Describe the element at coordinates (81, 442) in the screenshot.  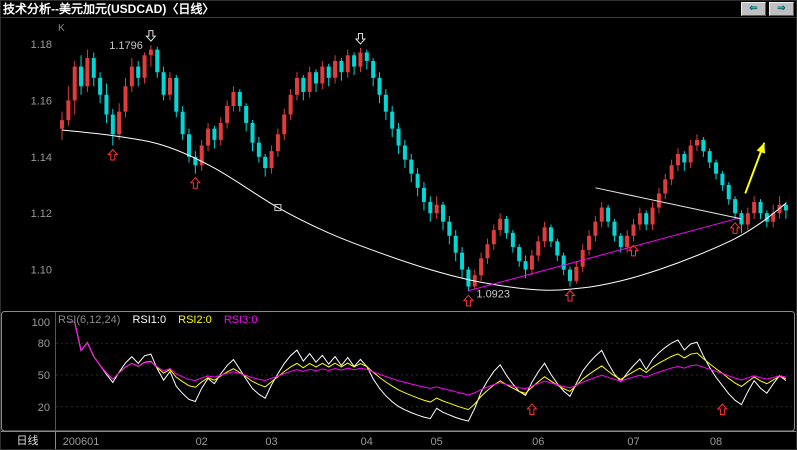
I see `svg-text: 200601` at that location.